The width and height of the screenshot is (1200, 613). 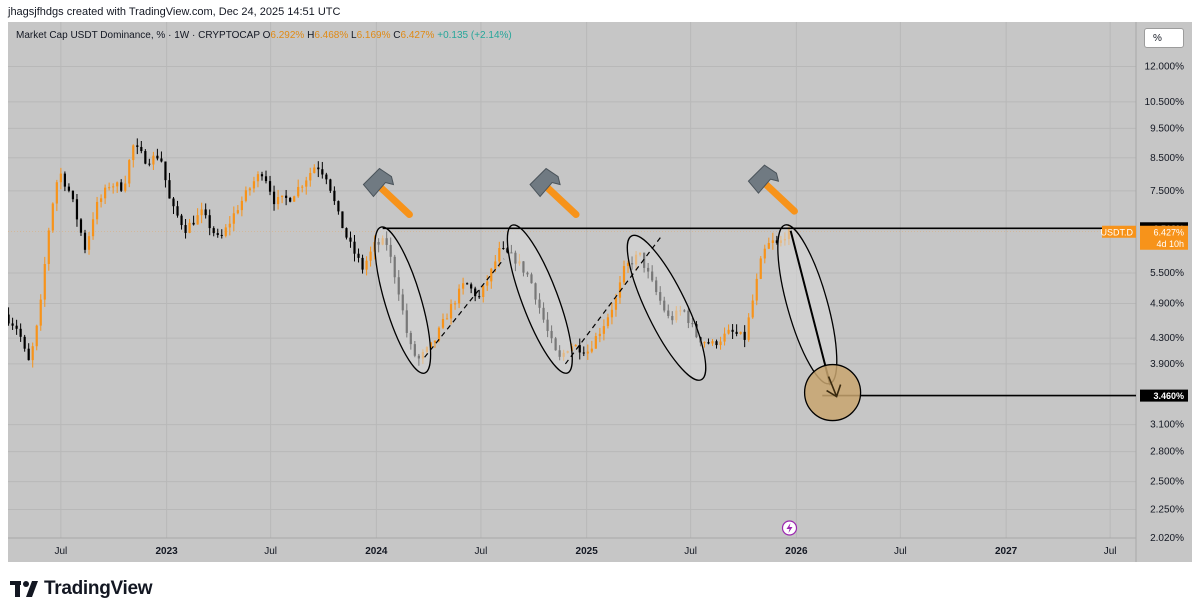 I want to click on percent-scale-button: %, so click(x=1164, y=38).